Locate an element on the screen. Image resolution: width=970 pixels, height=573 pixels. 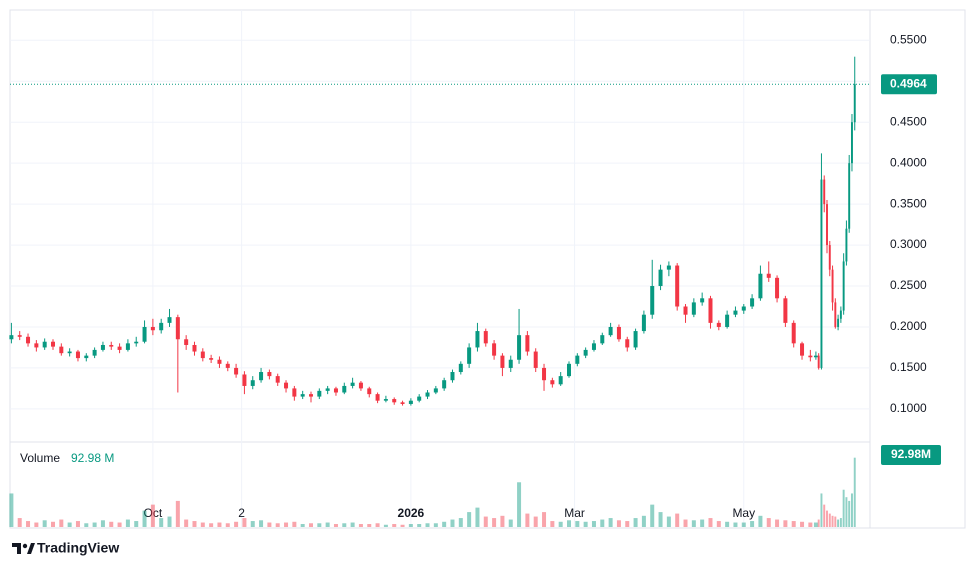
x-tick-label: Oct is located at coordinates (153, 513).